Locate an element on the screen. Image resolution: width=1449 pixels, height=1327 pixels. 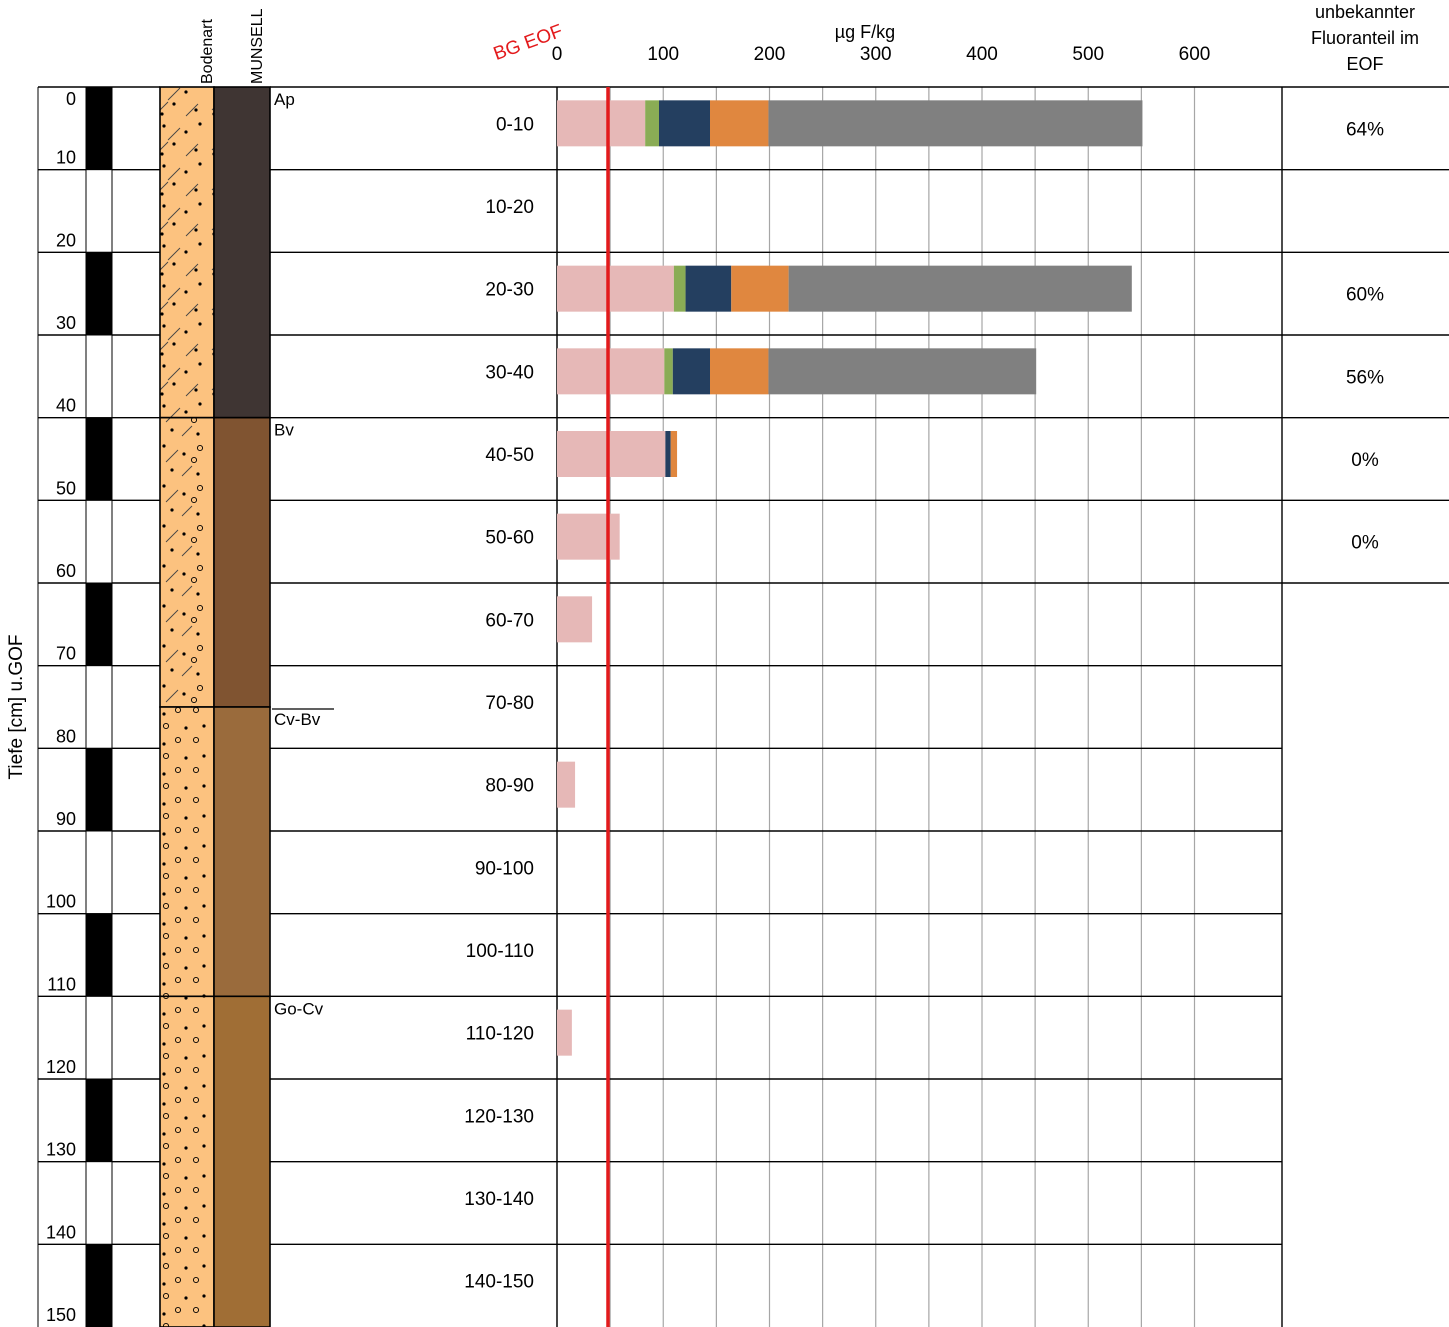
unknown-fraction-value: 64% is located at coordinates (1365, 129).